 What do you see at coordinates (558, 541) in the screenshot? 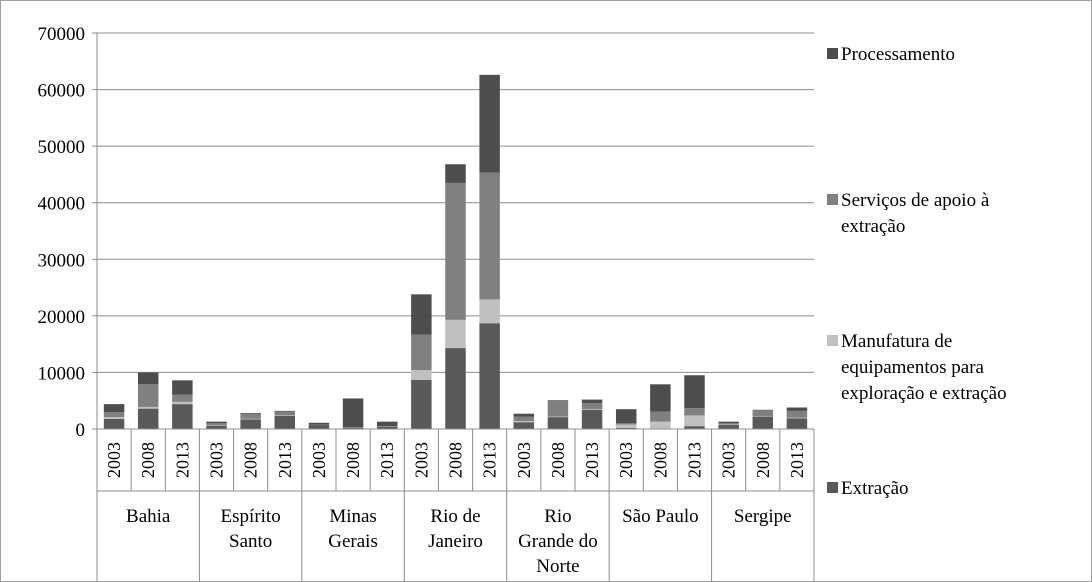
I see `region-label: Grande do` at bounding box center [558, 541].